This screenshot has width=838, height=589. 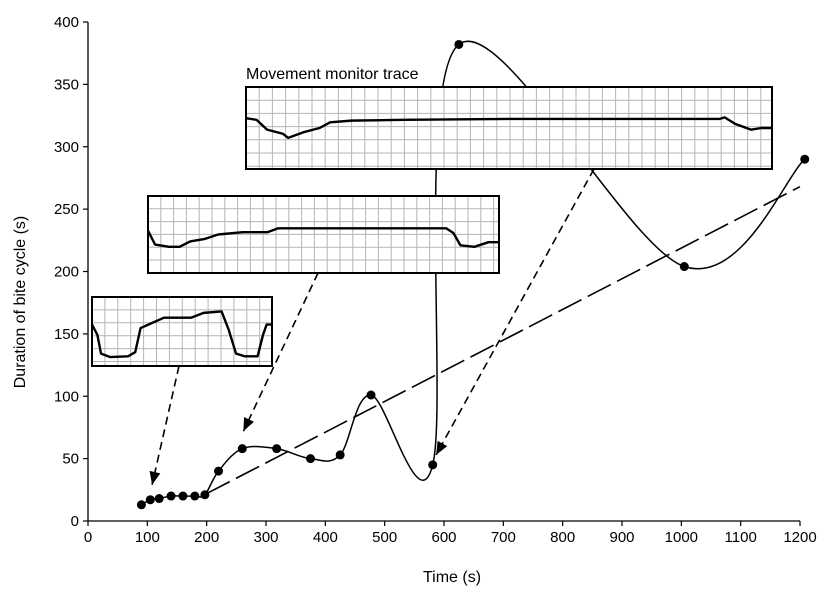 I want to click on arrow-top-inset-shaft, so click(x=515, y=312).